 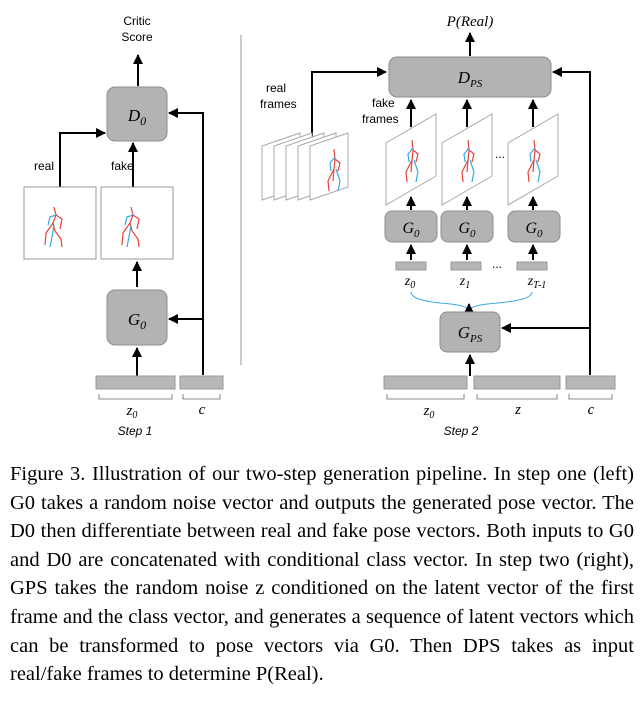 I want to click on zT1-small-bar, so click(x=532, y=266).